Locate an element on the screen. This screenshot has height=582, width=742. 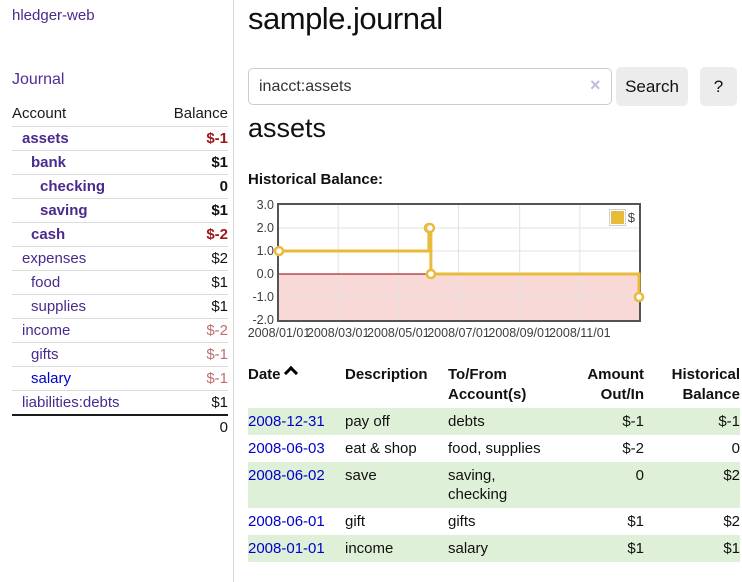
account-link-bank: bank is located at coordinates (49, 162).